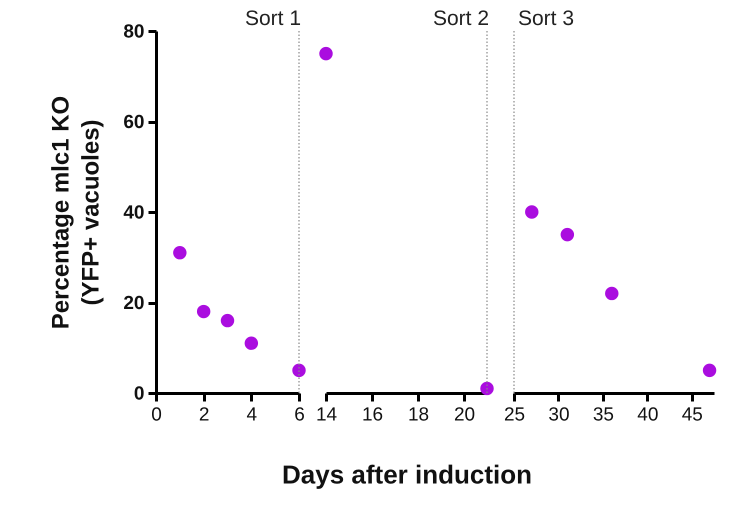  I want to click on ref-line-label: Sort 1, so click(272, 18).